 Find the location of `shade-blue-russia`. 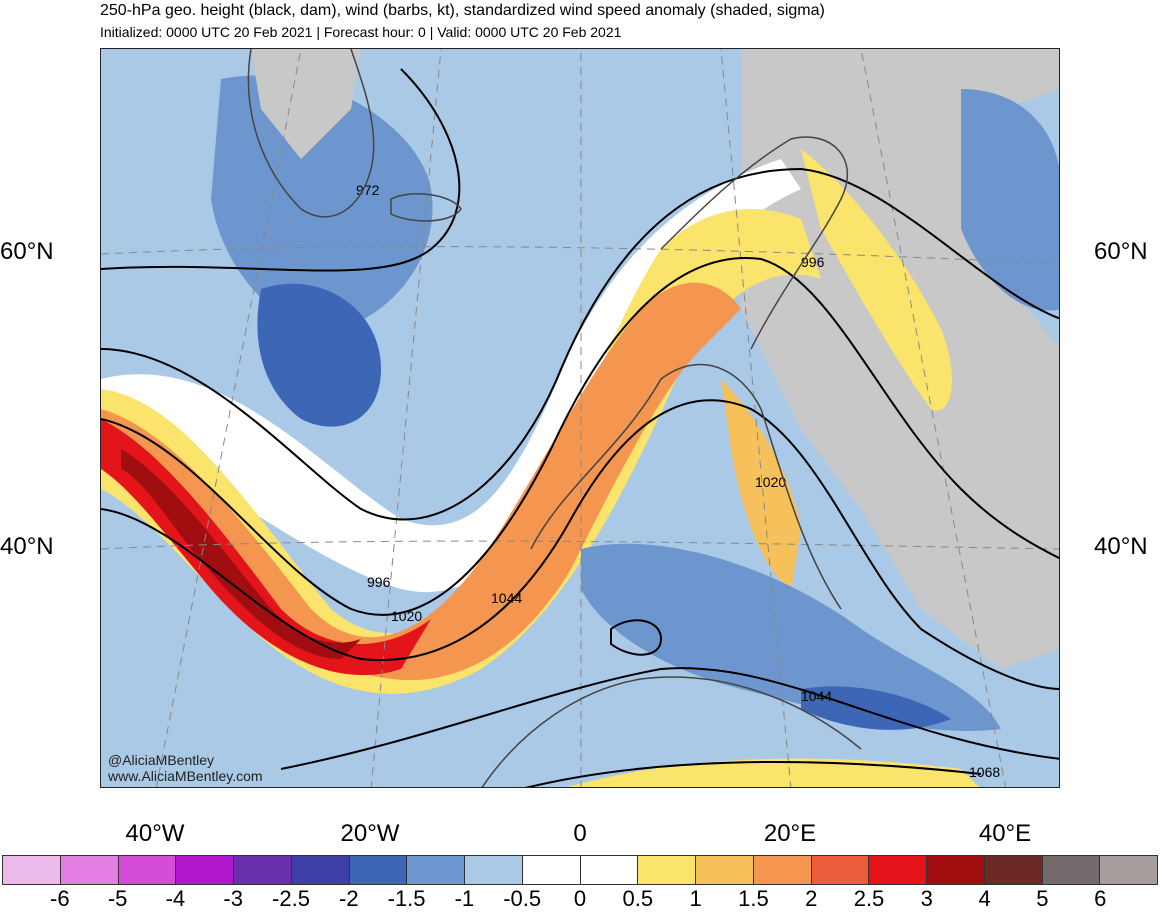

shade-blue-russia is located at coordinates (1010, 200).